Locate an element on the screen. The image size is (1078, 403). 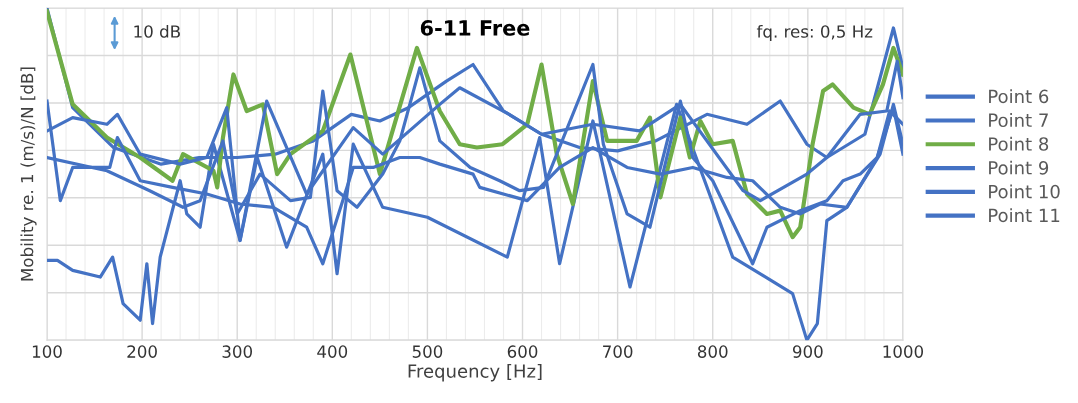
x-tick-label: 300 is located at coordinates (237, 351).